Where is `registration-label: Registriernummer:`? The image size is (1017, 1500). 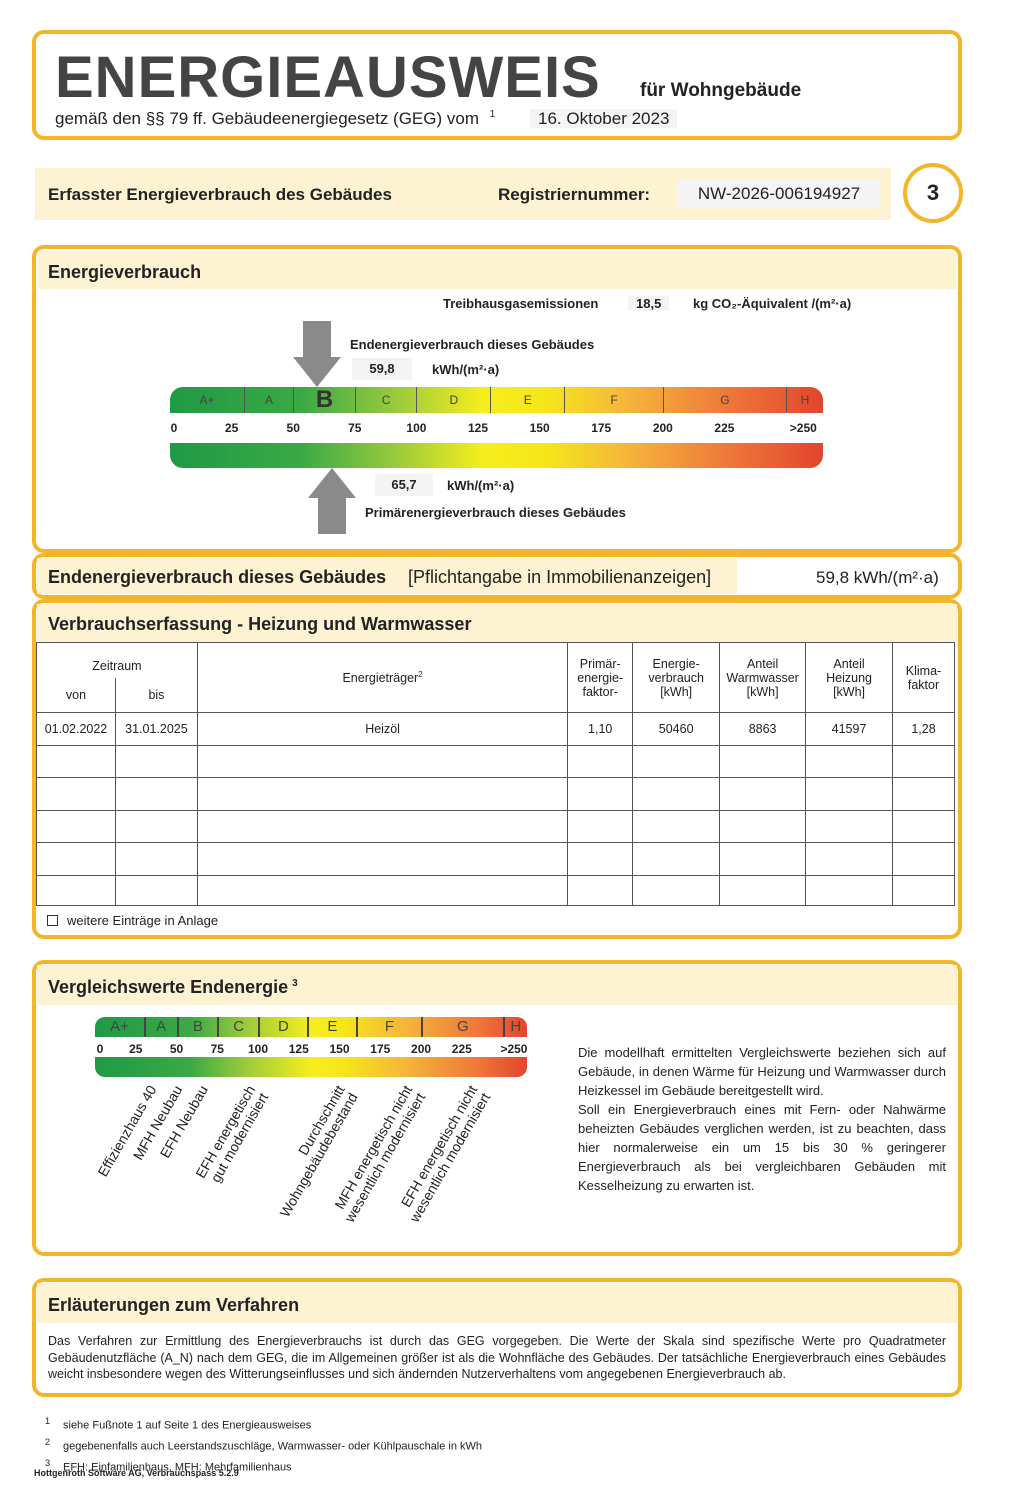
registration-label: Registriernummer: is located at coordinates (574, 194).